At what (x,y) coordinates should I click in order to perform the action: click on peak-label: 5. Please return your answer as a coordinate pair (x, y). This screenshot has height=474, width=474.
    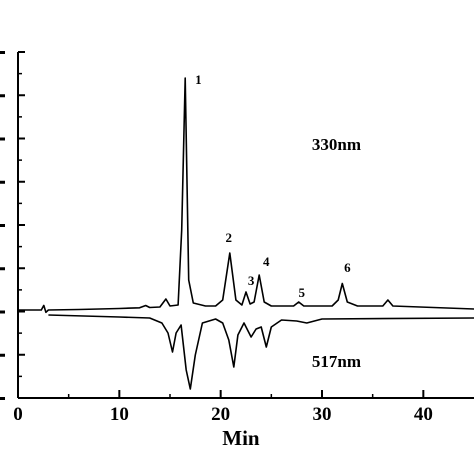
    Looking at the image, I should click on (301, 292).